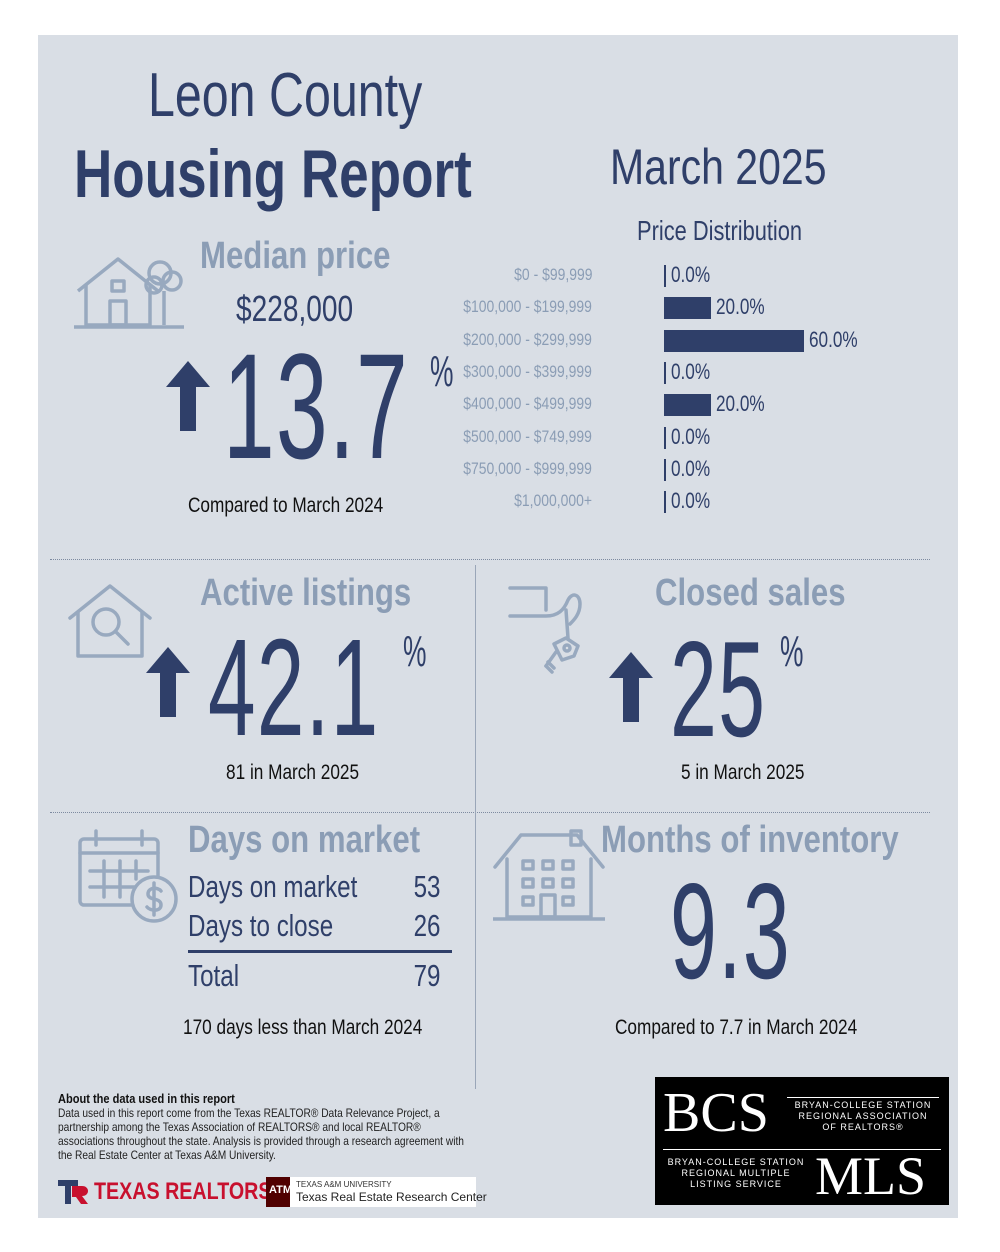  I want to click on apartment-building-icon, so click(549, 875).